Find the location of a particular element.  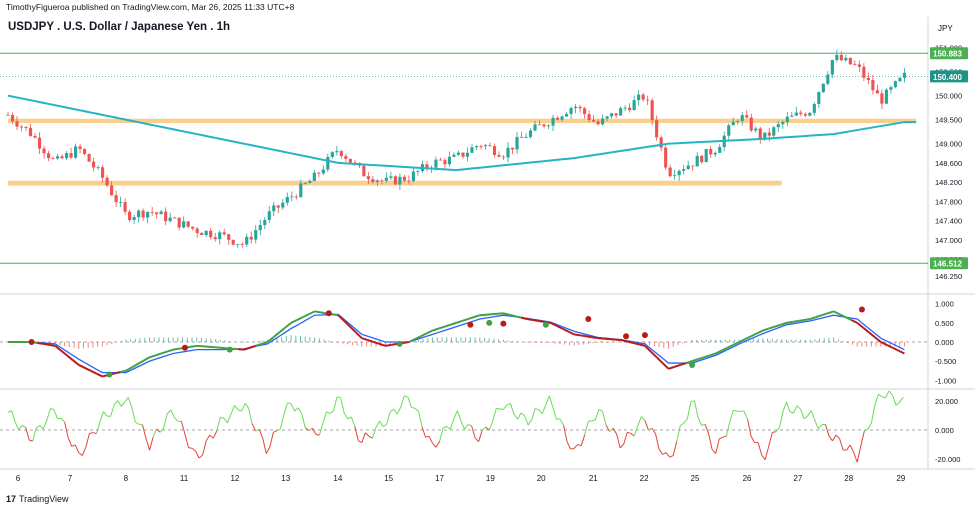

date-tick-label: 28 is located at coordinates (848, 478).